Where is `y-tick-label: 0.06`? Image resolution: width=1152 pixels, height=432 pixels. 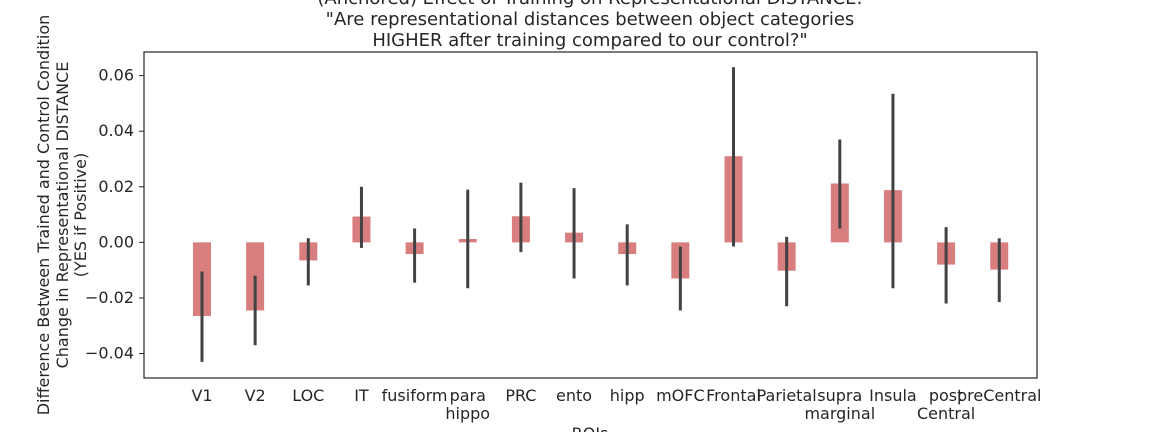 y-tick-label: 0.06 is located at coordinates (116, 75).